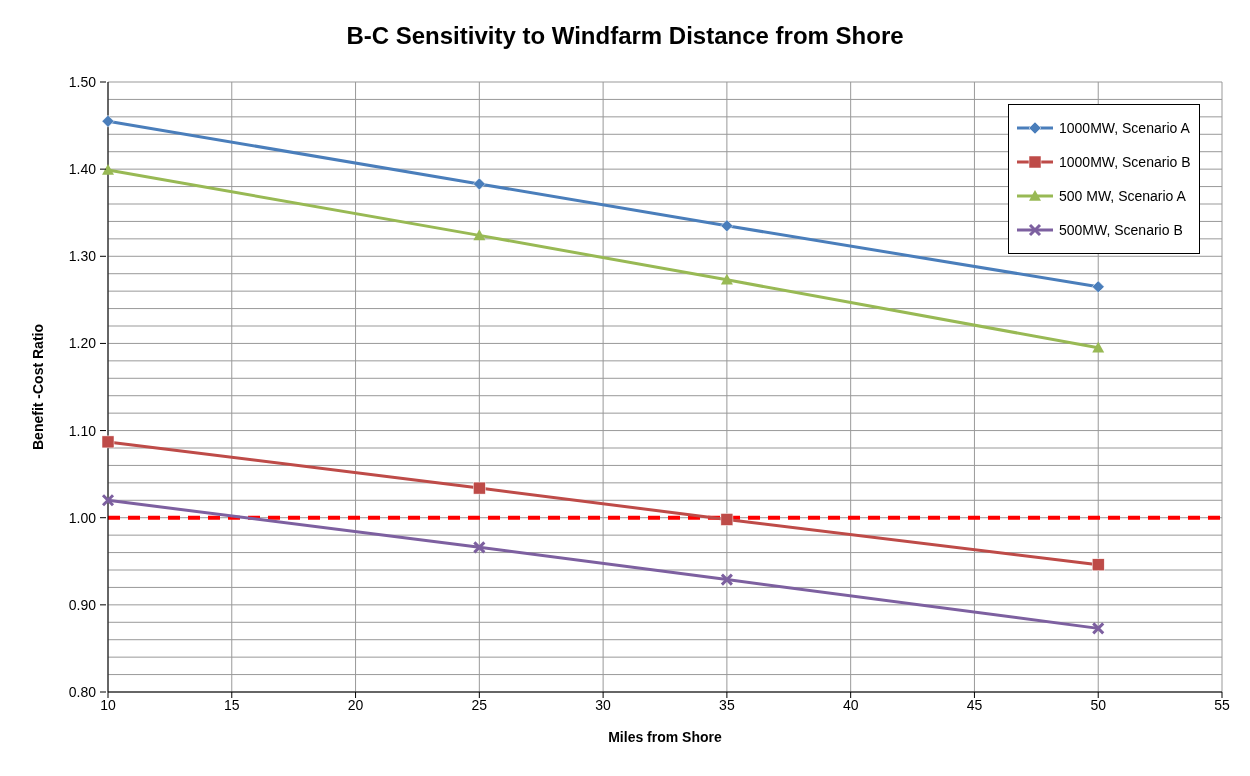 Image resolution: width=1250 pixels, height=776 pixels. What do you see at coordinates (37, 387) in the screenshot?
I see `y-axis-title: Benefit -Cost Ratio` at bounding box center [37, 387].